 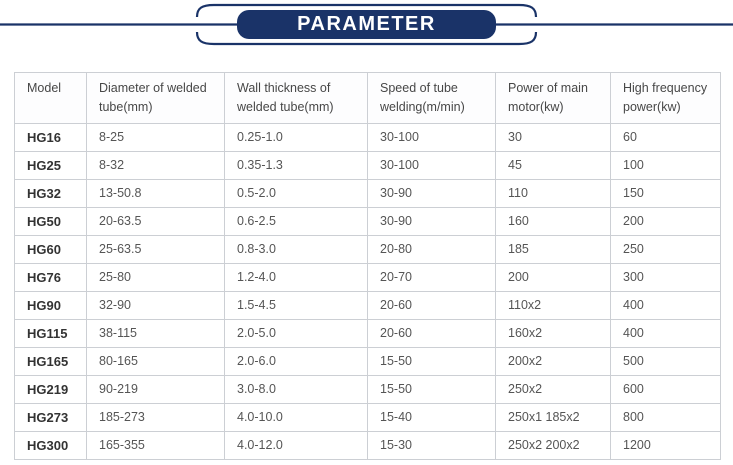 I want to click on value-cell: 13-50.8, so click(x=155, y=193).